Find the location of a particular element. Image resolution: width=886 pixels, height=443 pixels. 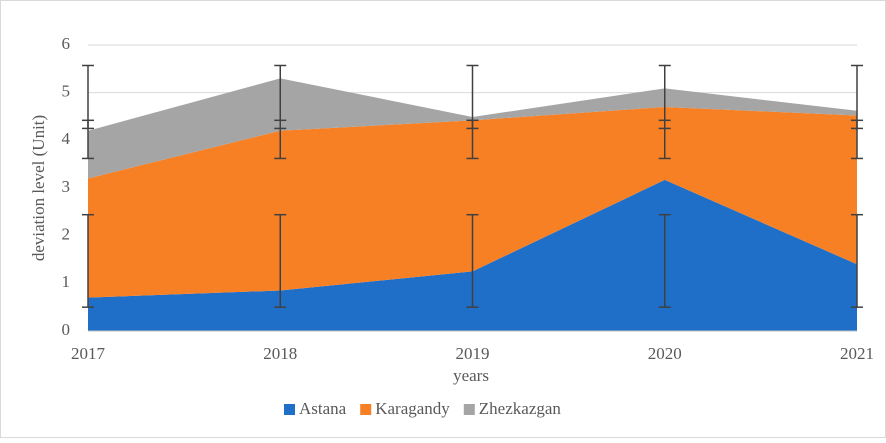

legend-label: Zhezkazgan is located at coordinates (520, 408).